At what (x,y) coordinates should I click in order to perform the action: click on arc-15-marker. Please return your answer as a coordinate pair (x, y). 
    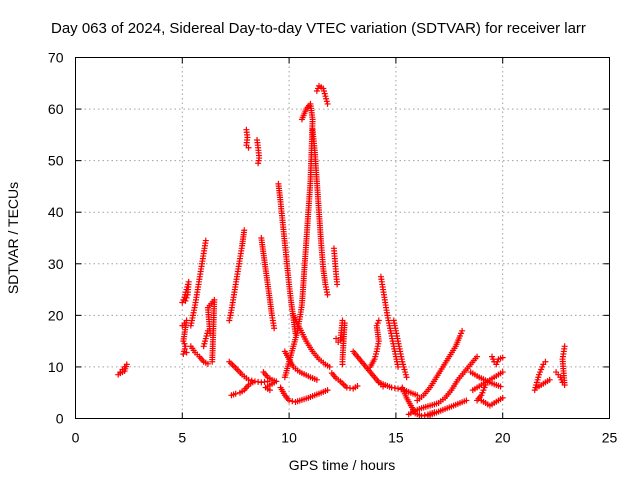
    Looking at the image, I should click on (292, 401).